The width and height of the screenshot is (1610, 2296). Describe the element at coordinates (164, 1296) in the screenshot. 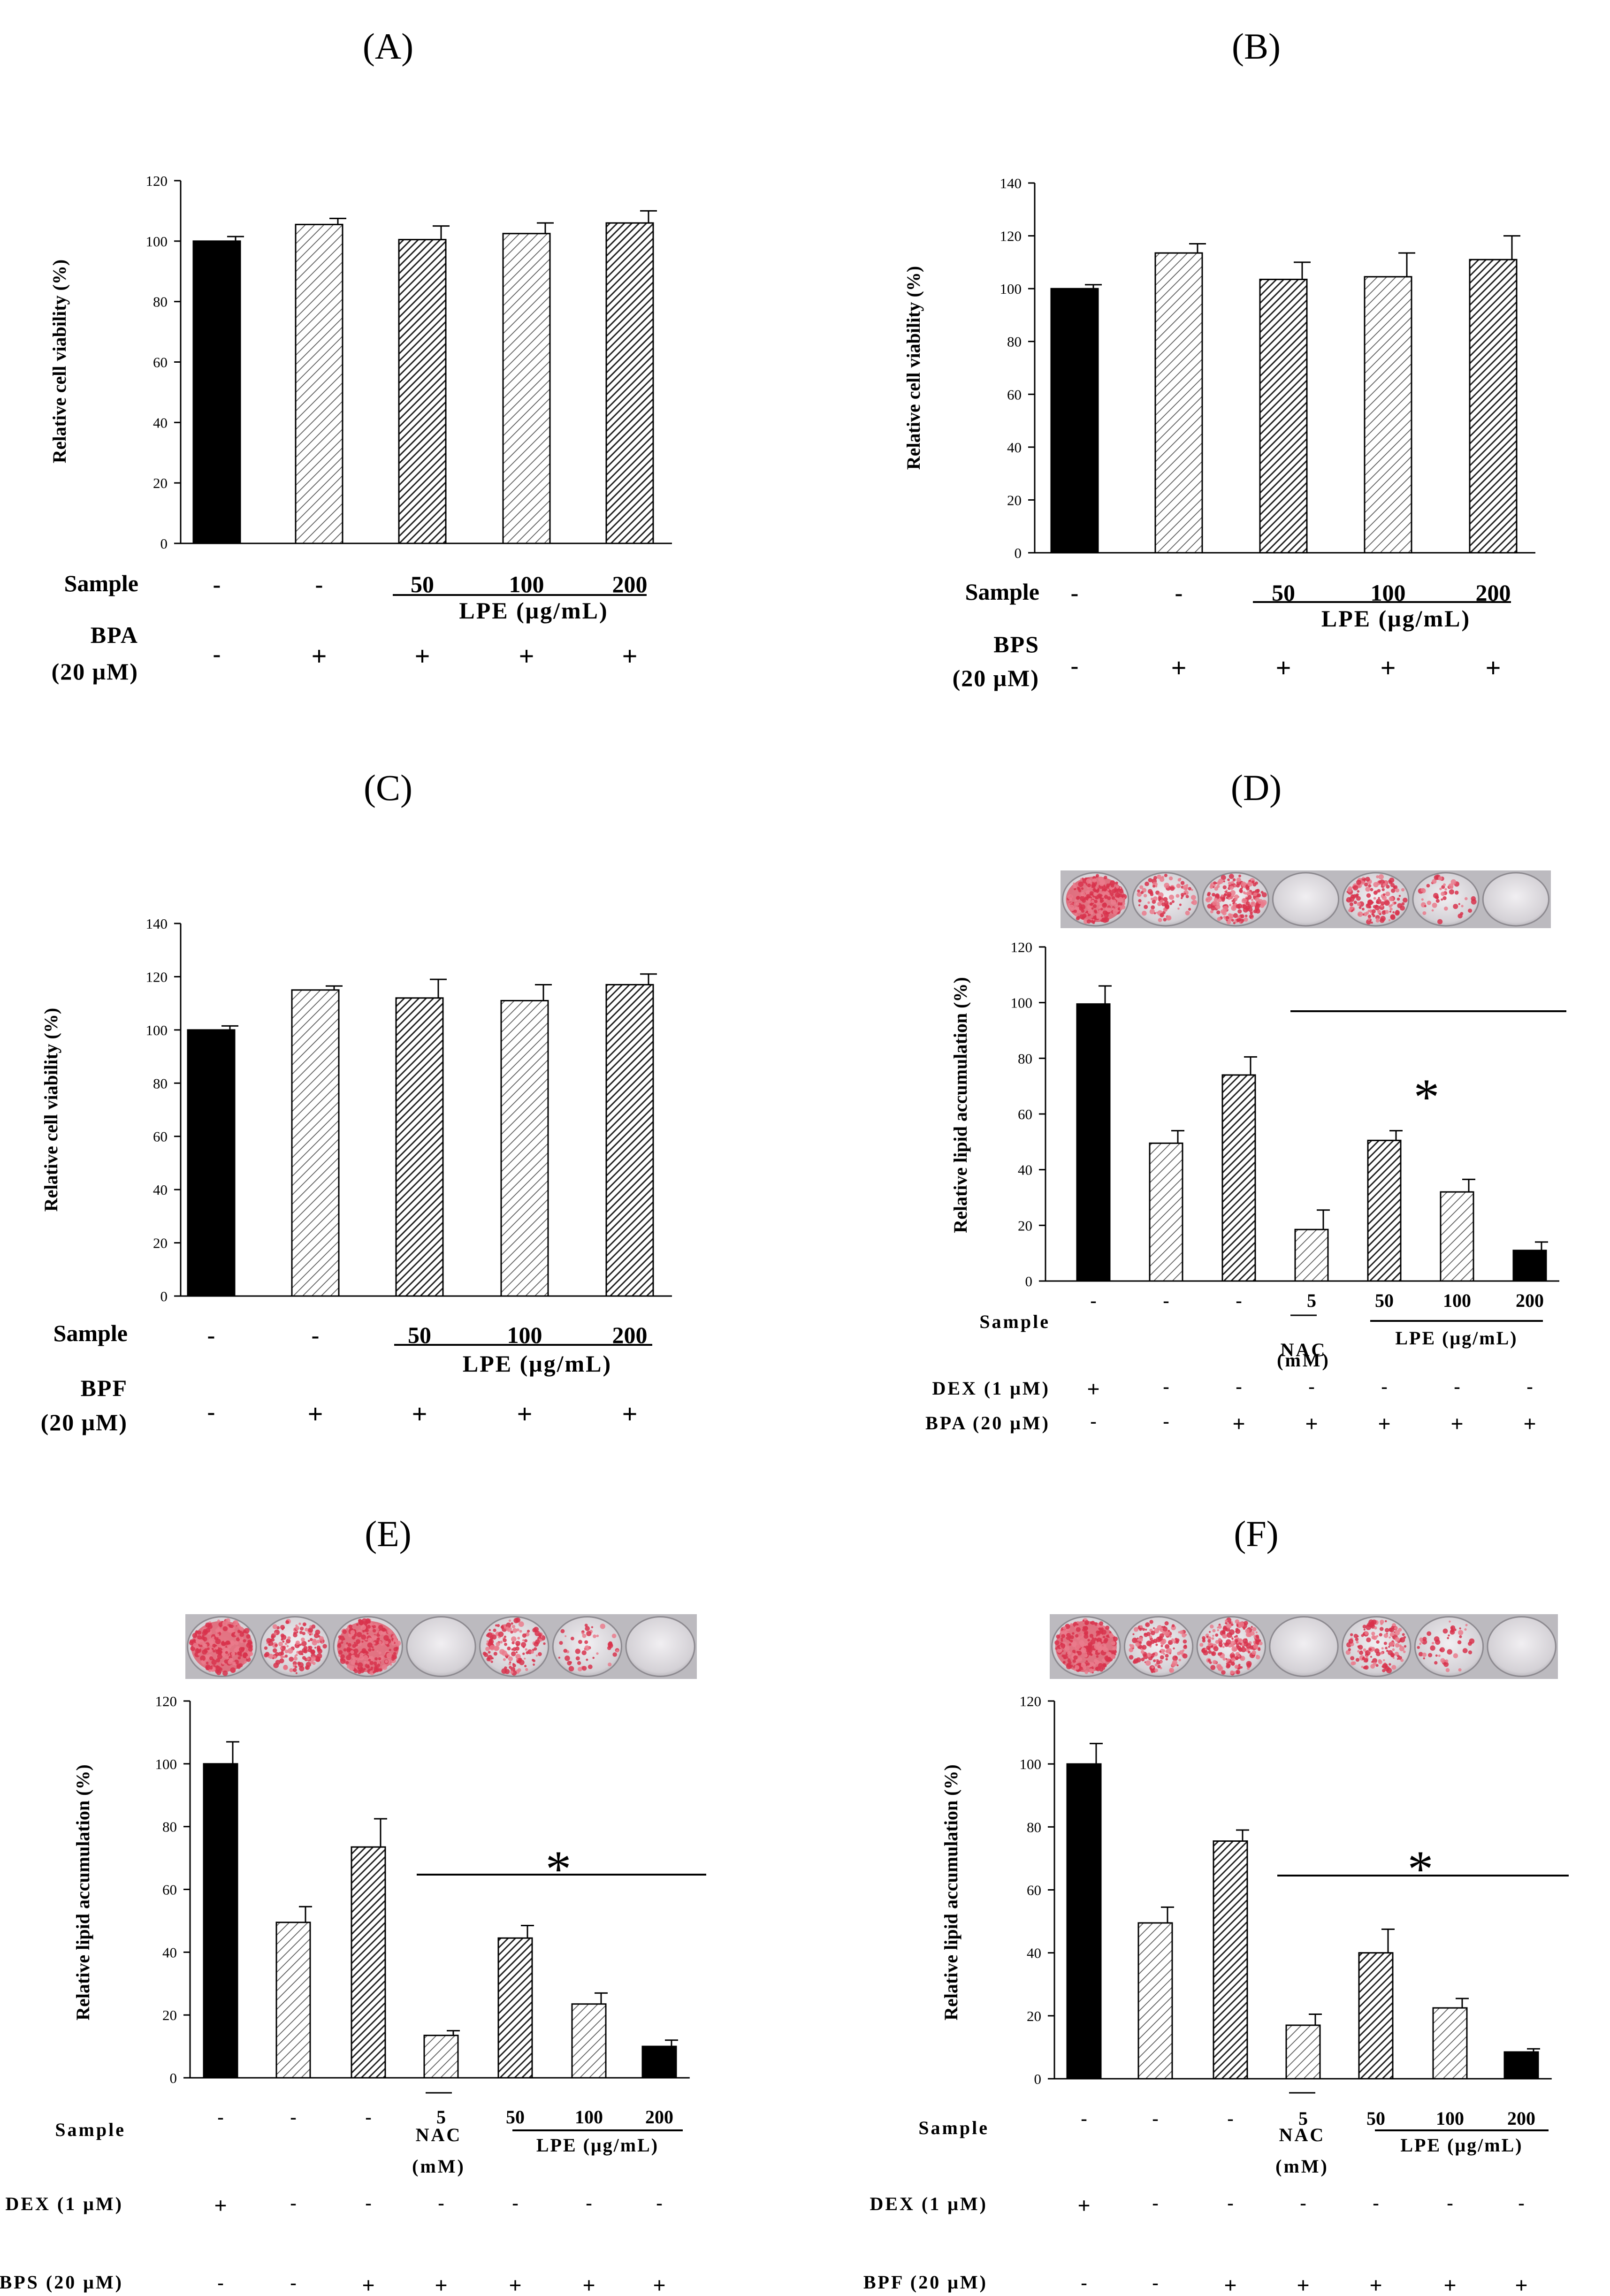

I see `y-tick-label: 0` at that location.